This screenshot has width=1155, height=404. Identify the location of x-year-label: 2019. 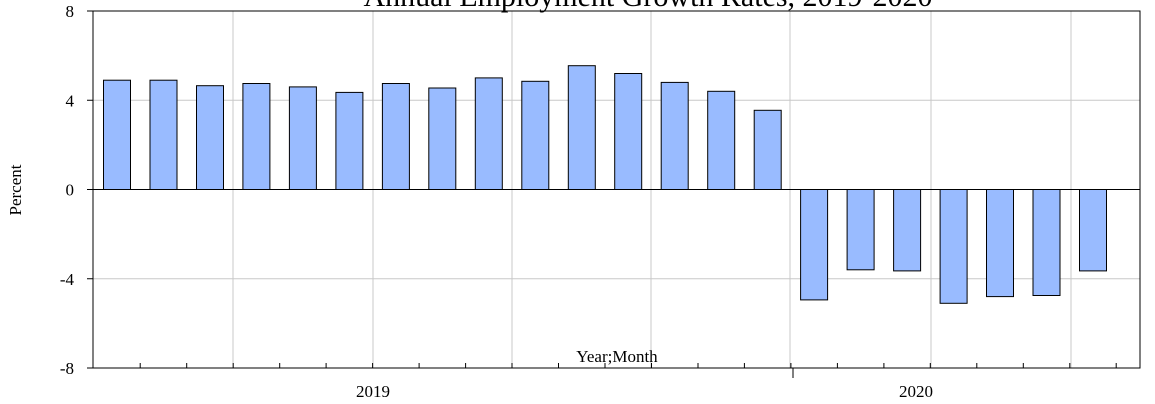
(373, 391).